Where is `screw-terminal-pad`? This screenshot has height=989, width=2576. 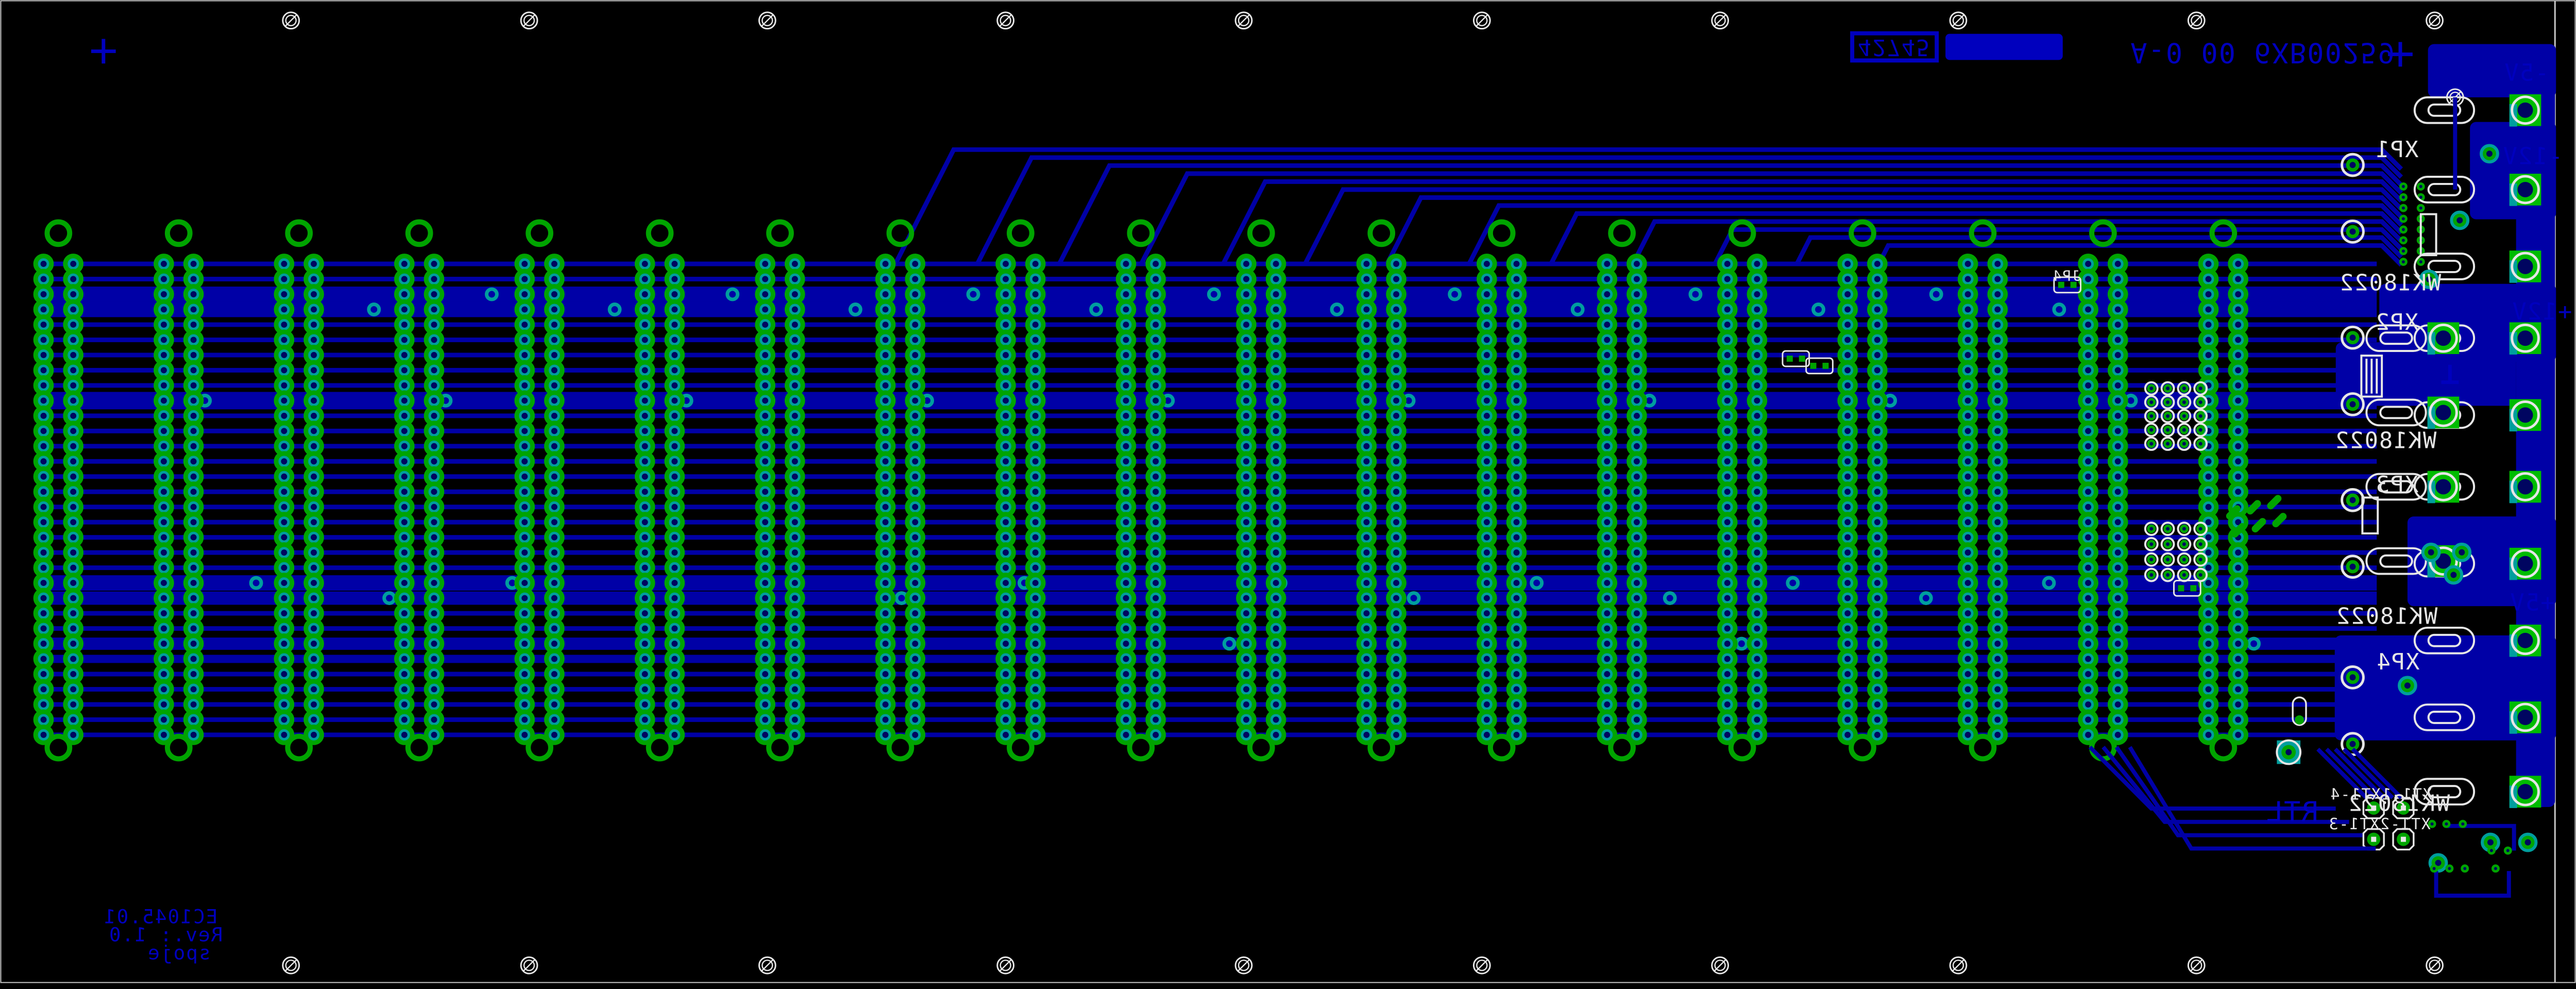 screw-terminal-pad is located at coordinates (2477, 110).